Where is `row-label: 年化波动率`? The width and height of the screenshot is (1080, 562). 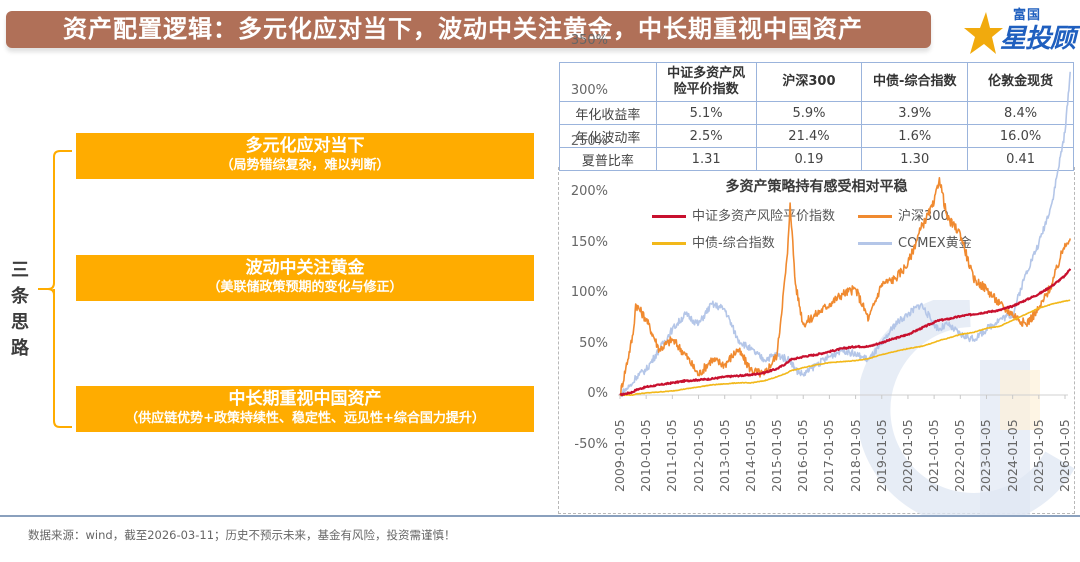
row-label: 年化波动率 is located at coordinates (608, 136).